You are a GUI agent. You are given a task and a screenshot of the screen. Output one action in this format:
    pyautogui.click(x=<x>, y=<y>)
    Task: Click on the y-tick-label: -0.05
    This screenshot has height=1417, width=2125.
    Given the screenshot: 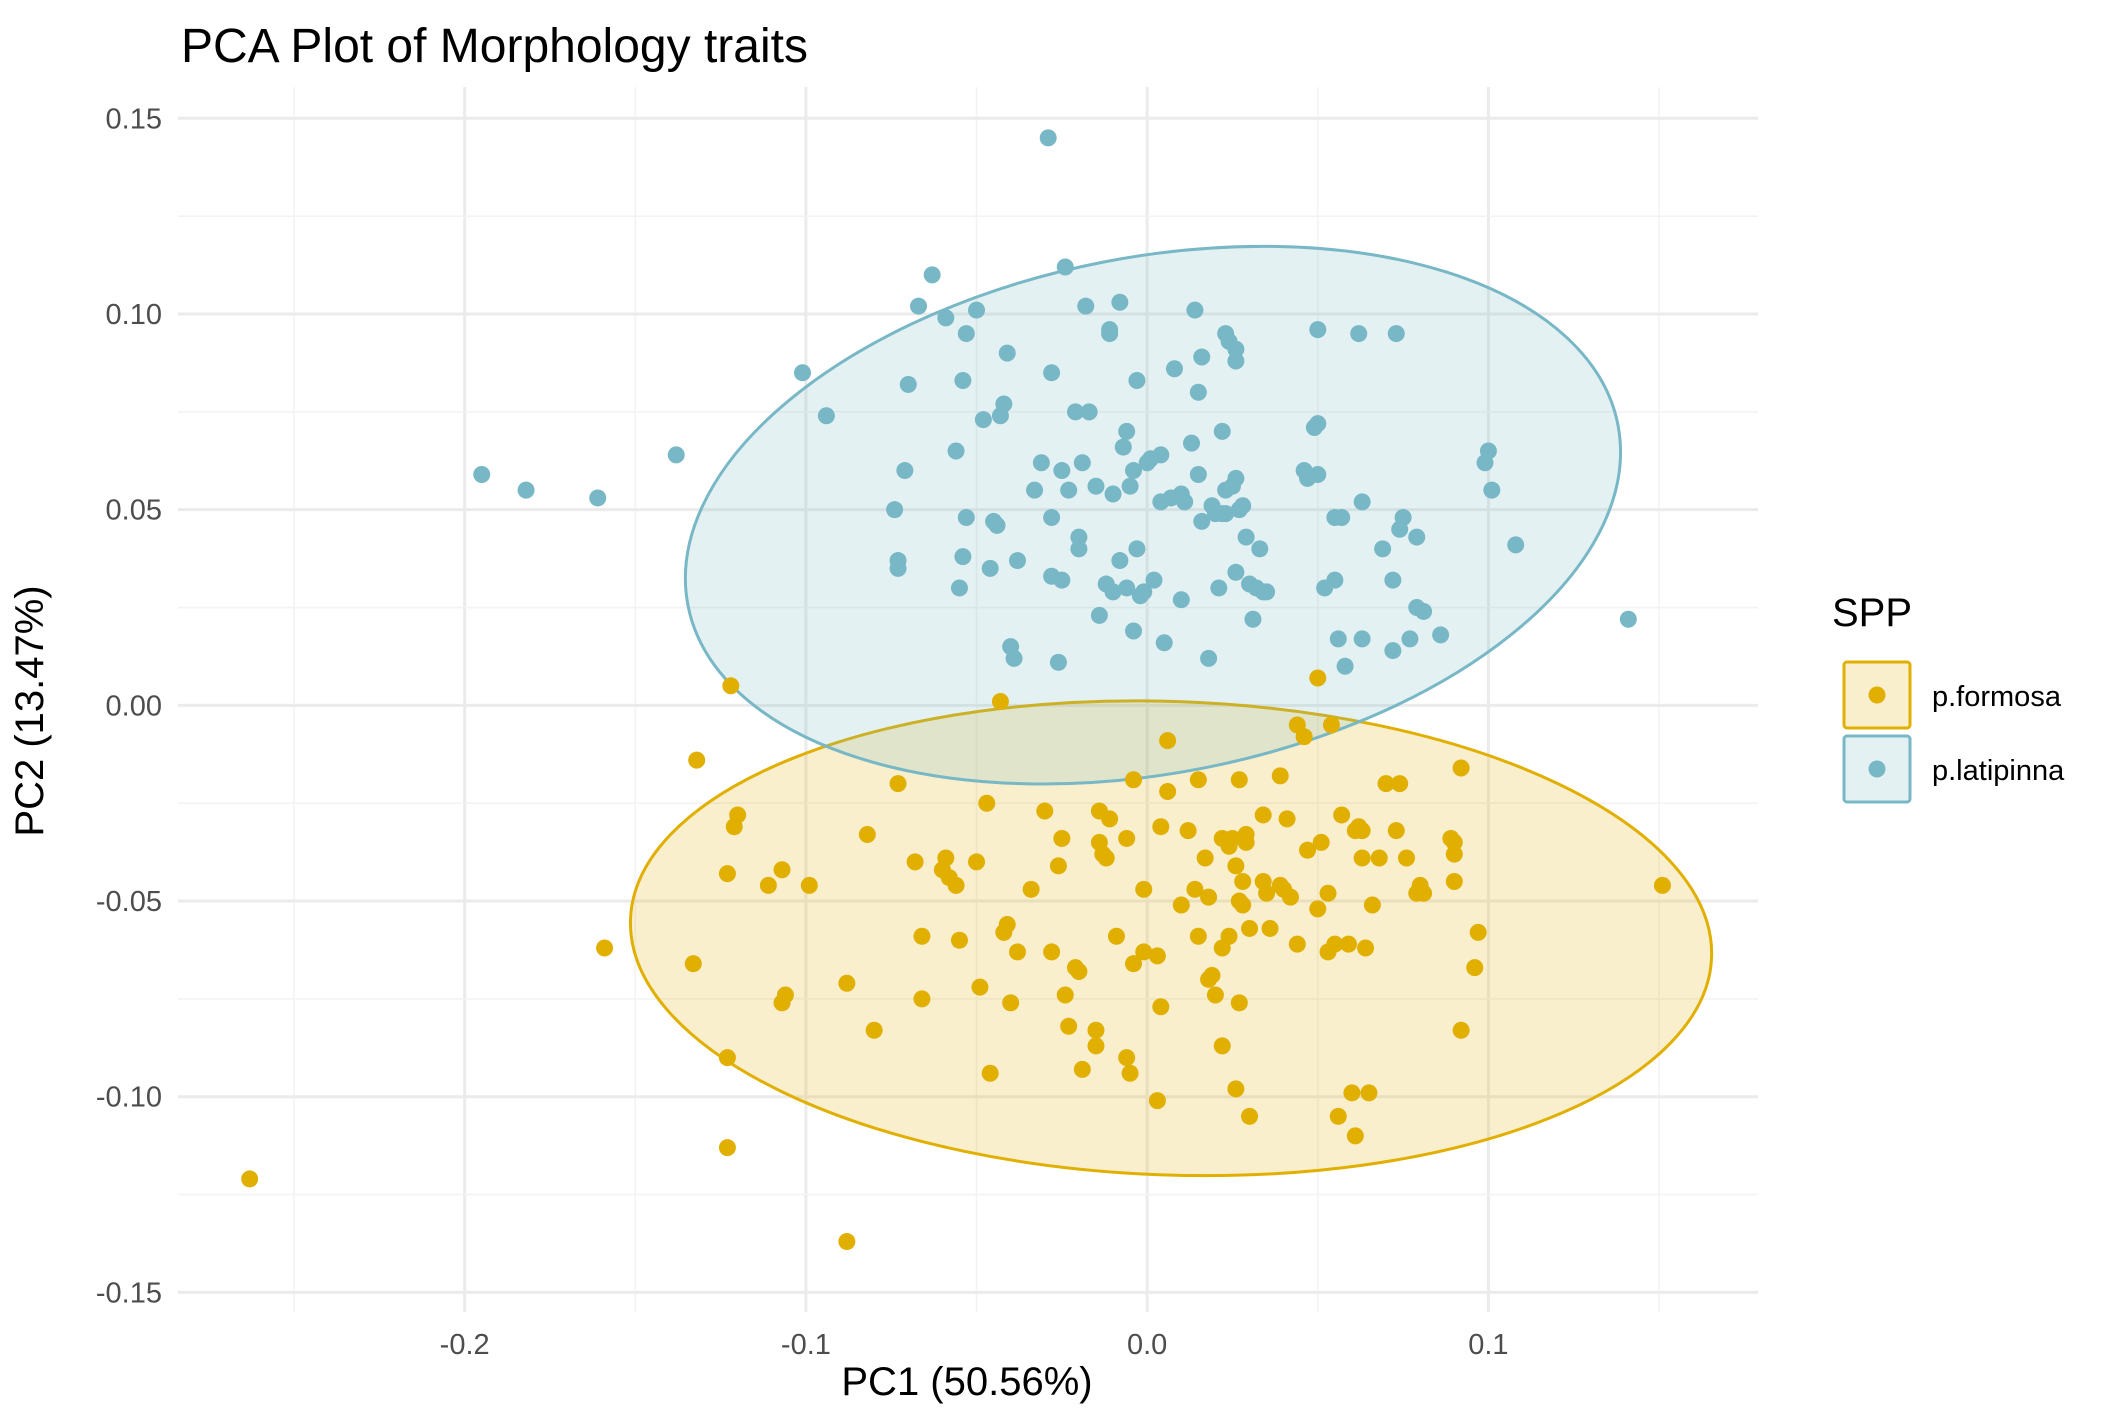 What is the action you would take?
    pyautogui.click(x=129, y=902)
    